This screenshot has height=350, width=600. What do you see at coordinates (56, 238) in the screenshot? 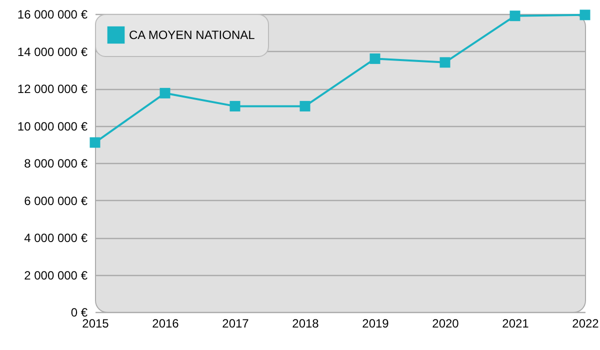
I see `y-tick-label: 4 000 000 €` at bounding box center [56, 238].